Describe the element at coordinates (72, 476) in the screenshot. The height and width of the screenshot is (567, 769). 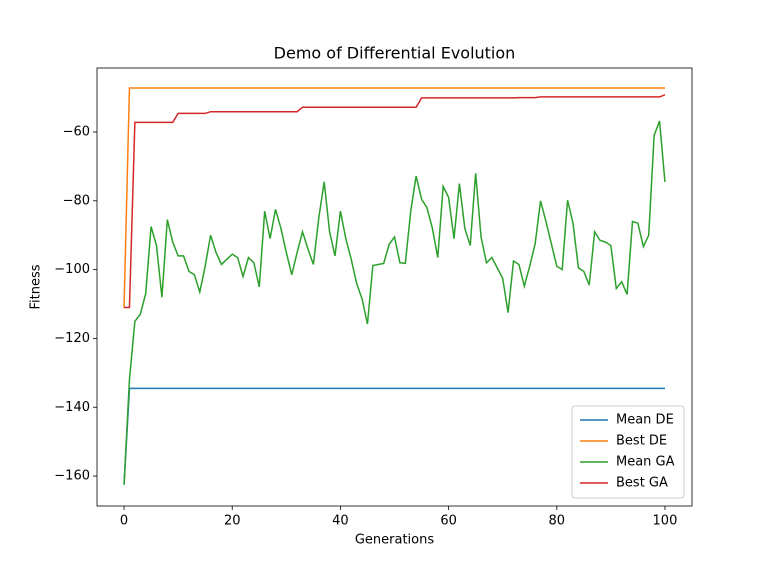
I see `y-tick-label: −160` at that location.